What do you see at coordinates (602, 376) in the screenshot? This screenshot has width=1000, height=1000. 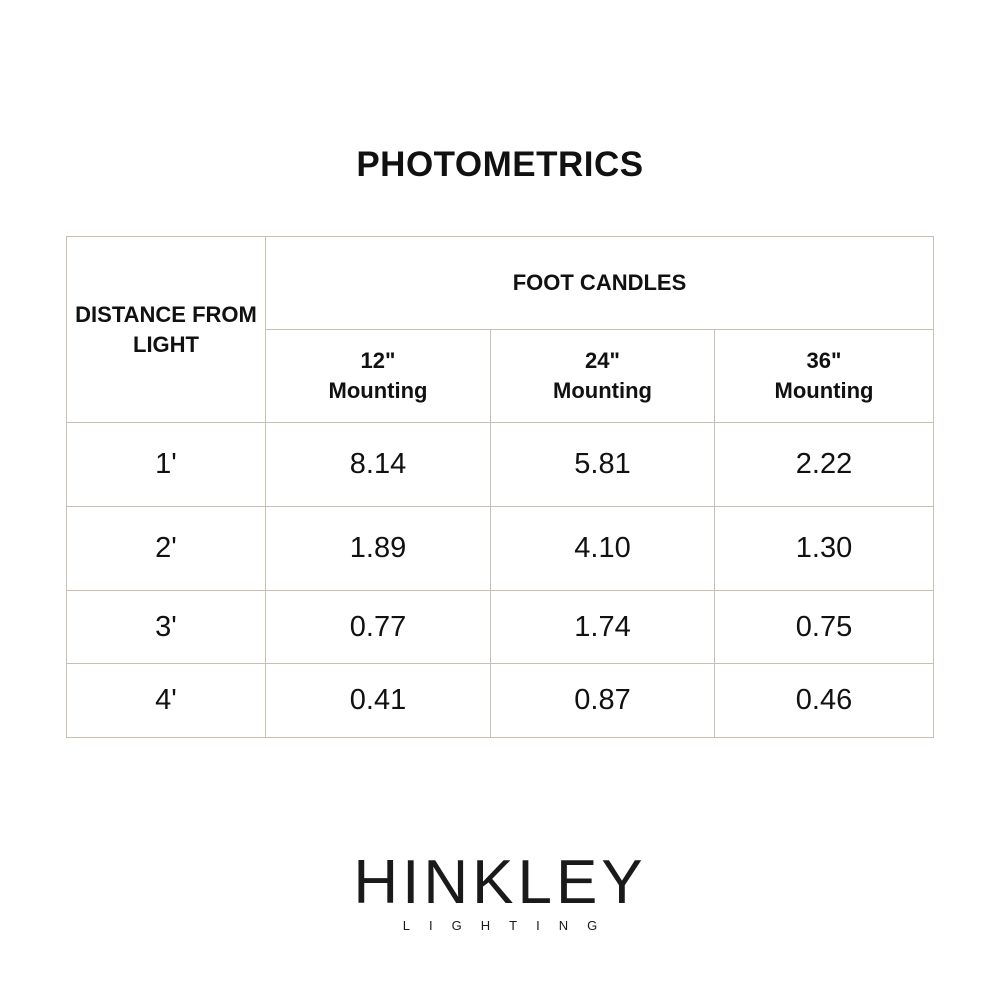 I see `column-header: 24" Mounting` at bounding box center [602, 376].